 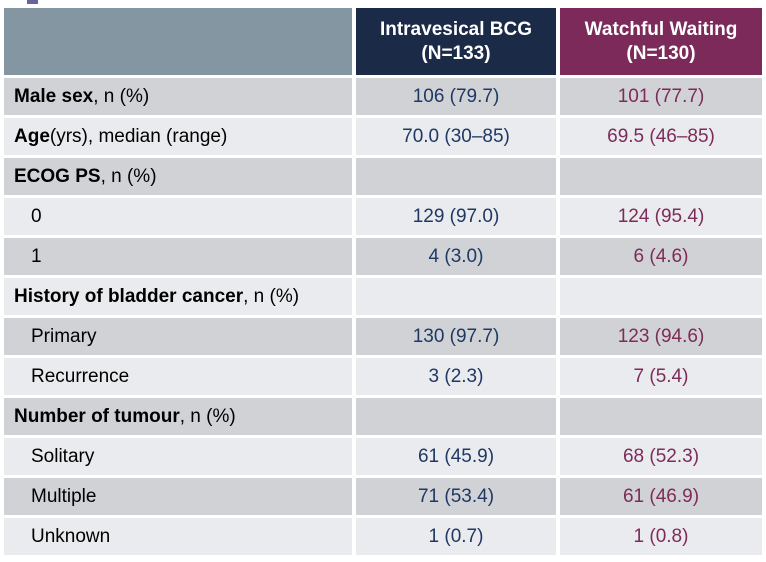 I want to click on bcg-value-solitary: 61 (45.9), so click(x=456, y=456).